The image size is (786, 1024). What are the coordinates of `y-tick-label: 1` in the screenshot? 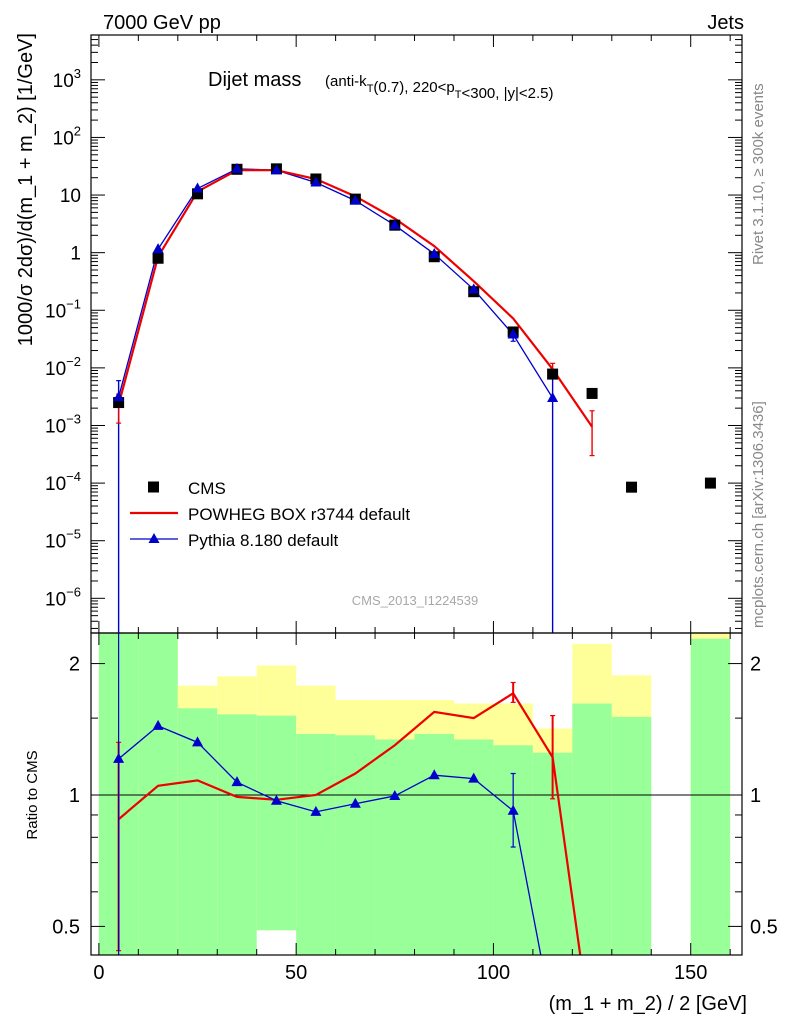 It's located at (75, 254).